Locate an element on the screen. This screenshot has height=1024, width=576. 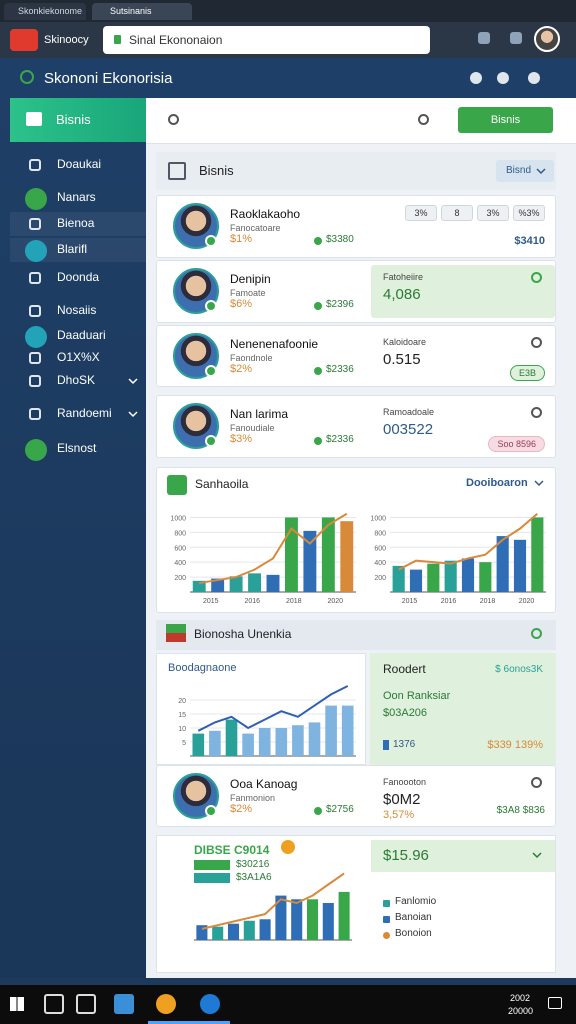
summary-marker is located at coordinates (386, 745).